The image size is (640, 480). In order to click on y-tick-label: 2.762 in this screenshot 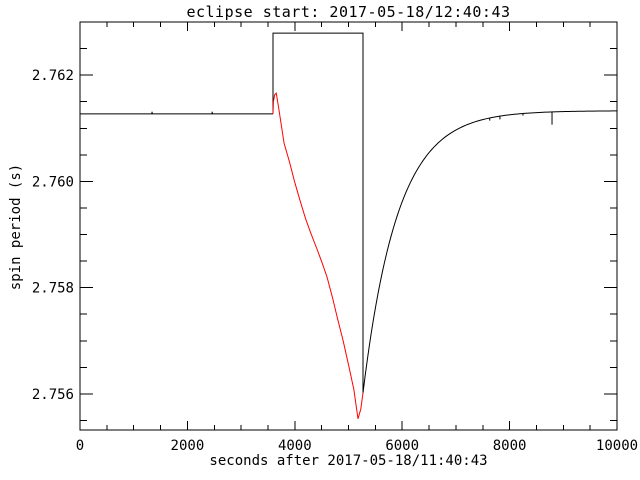, I will do `click(53, 76)`.